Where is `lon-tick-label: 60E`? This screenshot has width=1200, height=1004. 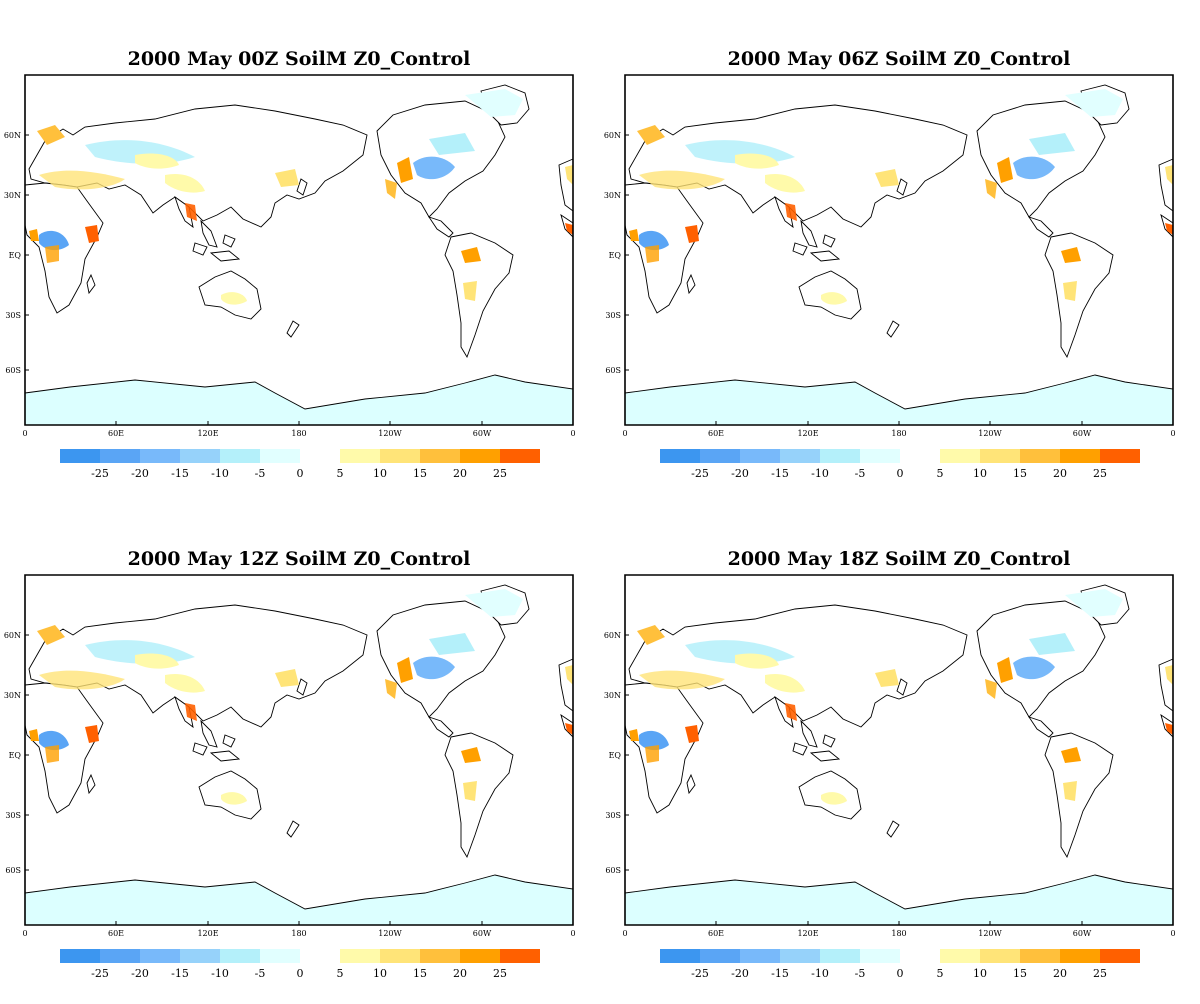 lon-tick-label: 60E is located at coordinates (716, 933).